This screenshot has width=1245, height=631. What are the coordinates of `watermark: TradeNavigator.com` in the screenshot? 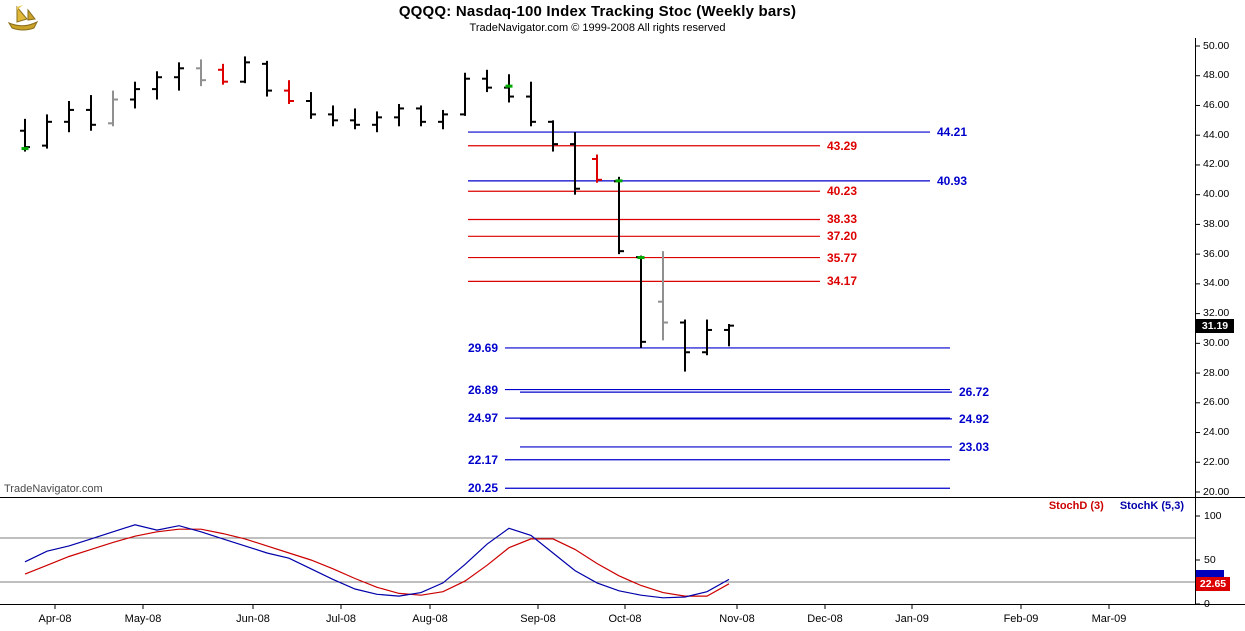 It's located at (53, 489).